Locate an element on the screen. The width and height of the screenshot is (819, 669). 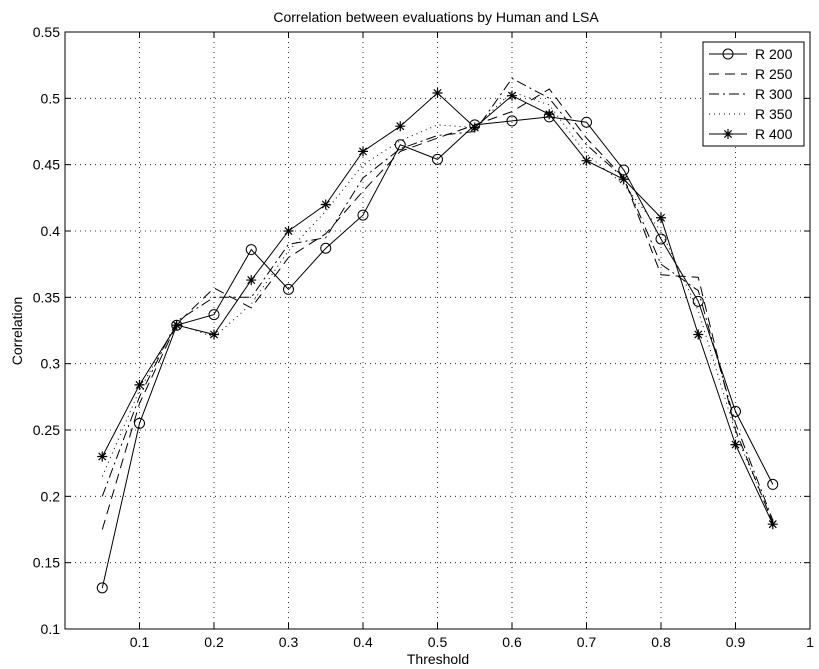
x-tick-label: 1 is located at coordinates (810, 642).